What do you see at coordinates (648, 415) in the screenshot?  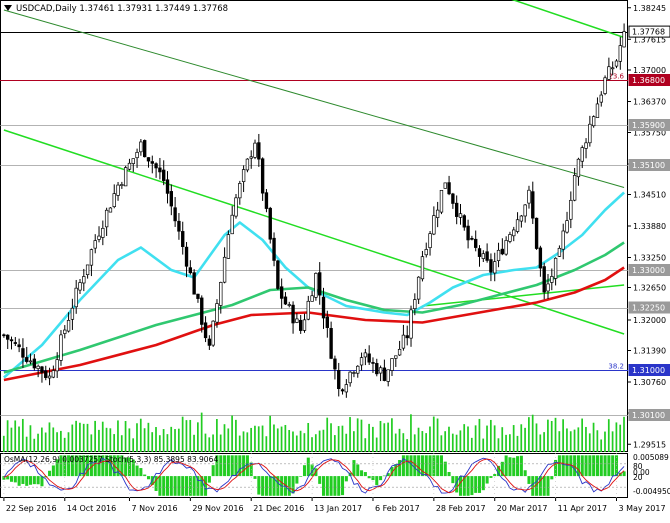 I see `level-price-label-7: 1.30100` at bounding box center [648, 415].